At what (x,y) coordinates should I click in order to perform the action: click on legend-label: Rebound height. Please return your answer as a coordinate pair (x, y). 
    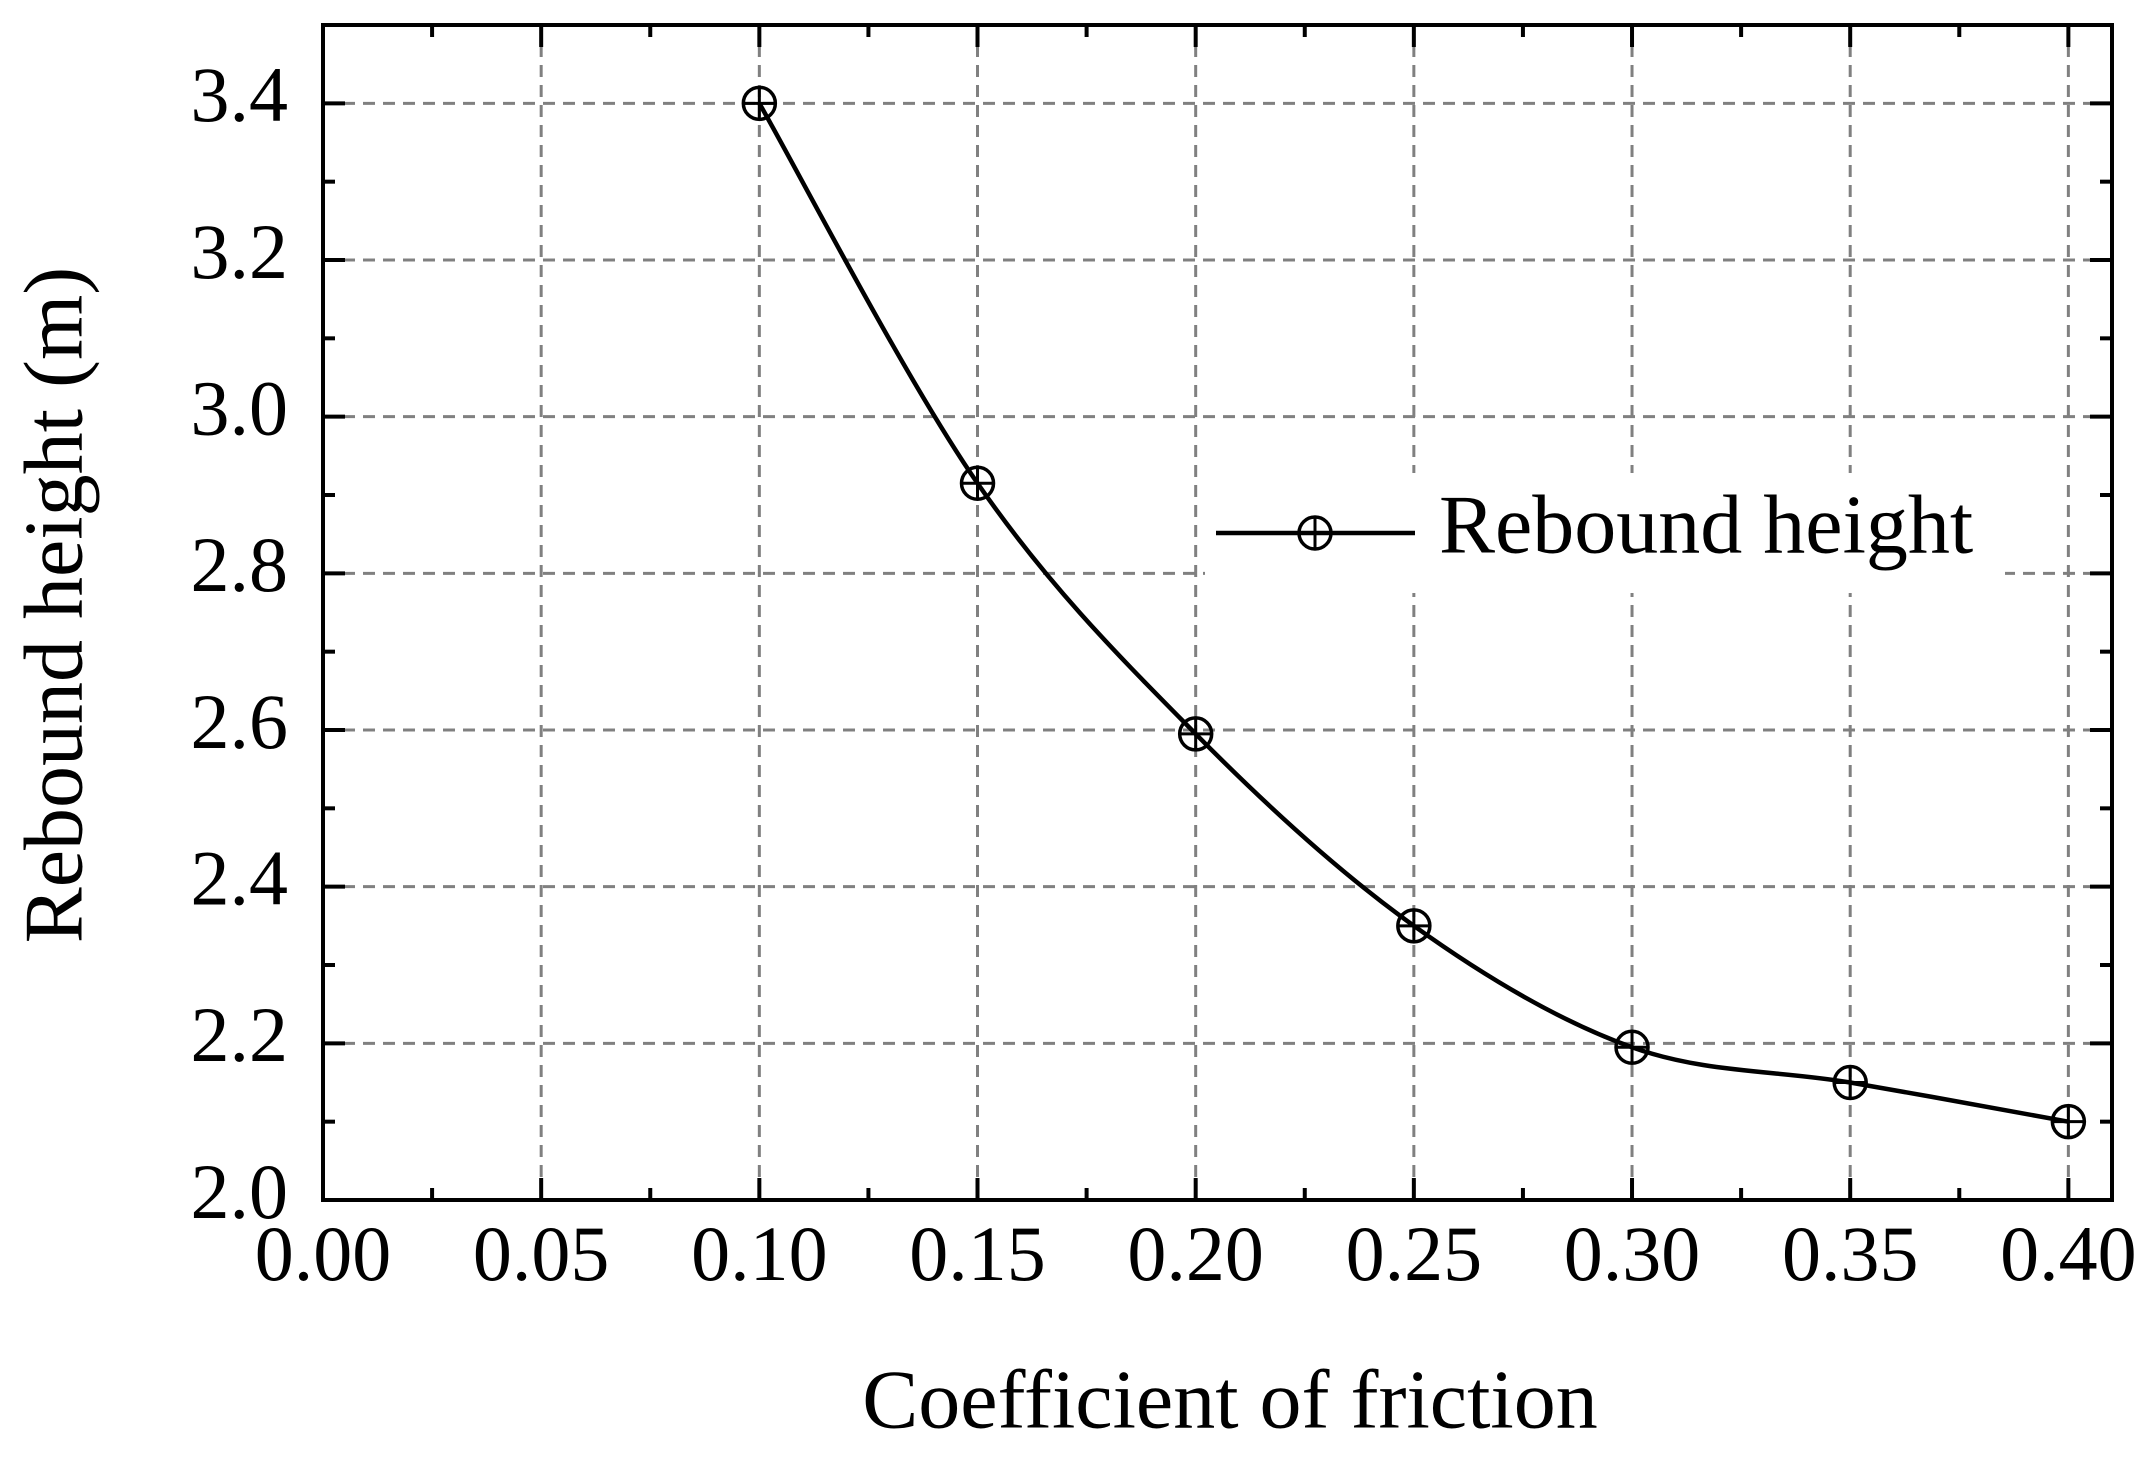
    Looking at the image, I should click on (1706, 524).